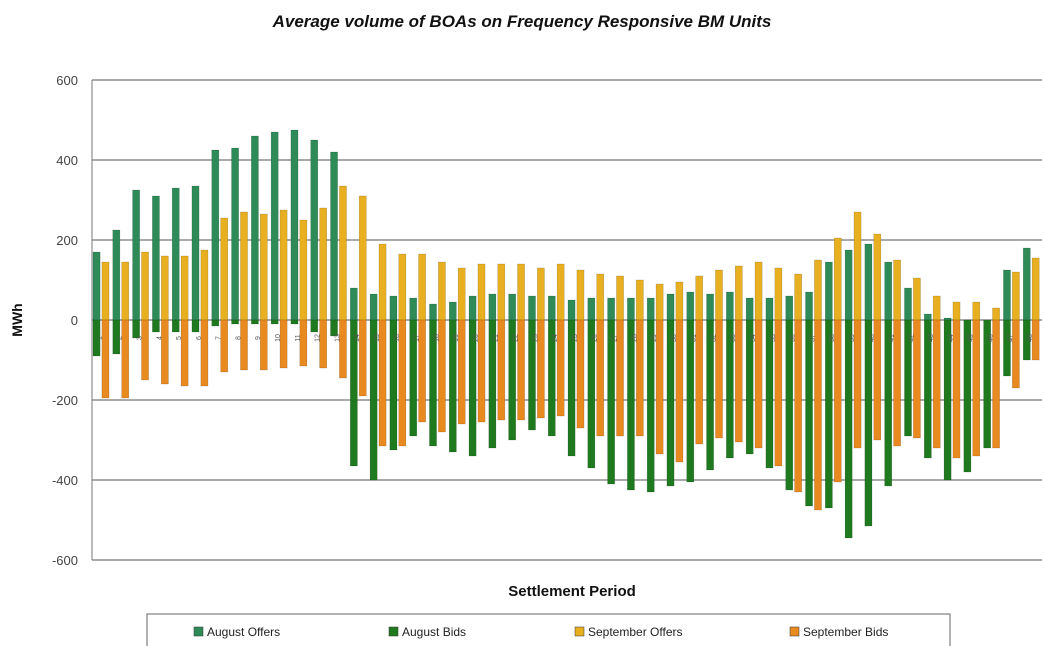 The height and width of the screenshot is (646, 1044). What do you see at coordinates (67, 240) in the screenshot?
I see `y-tick-label: 200` at bounding box center [67, 240].